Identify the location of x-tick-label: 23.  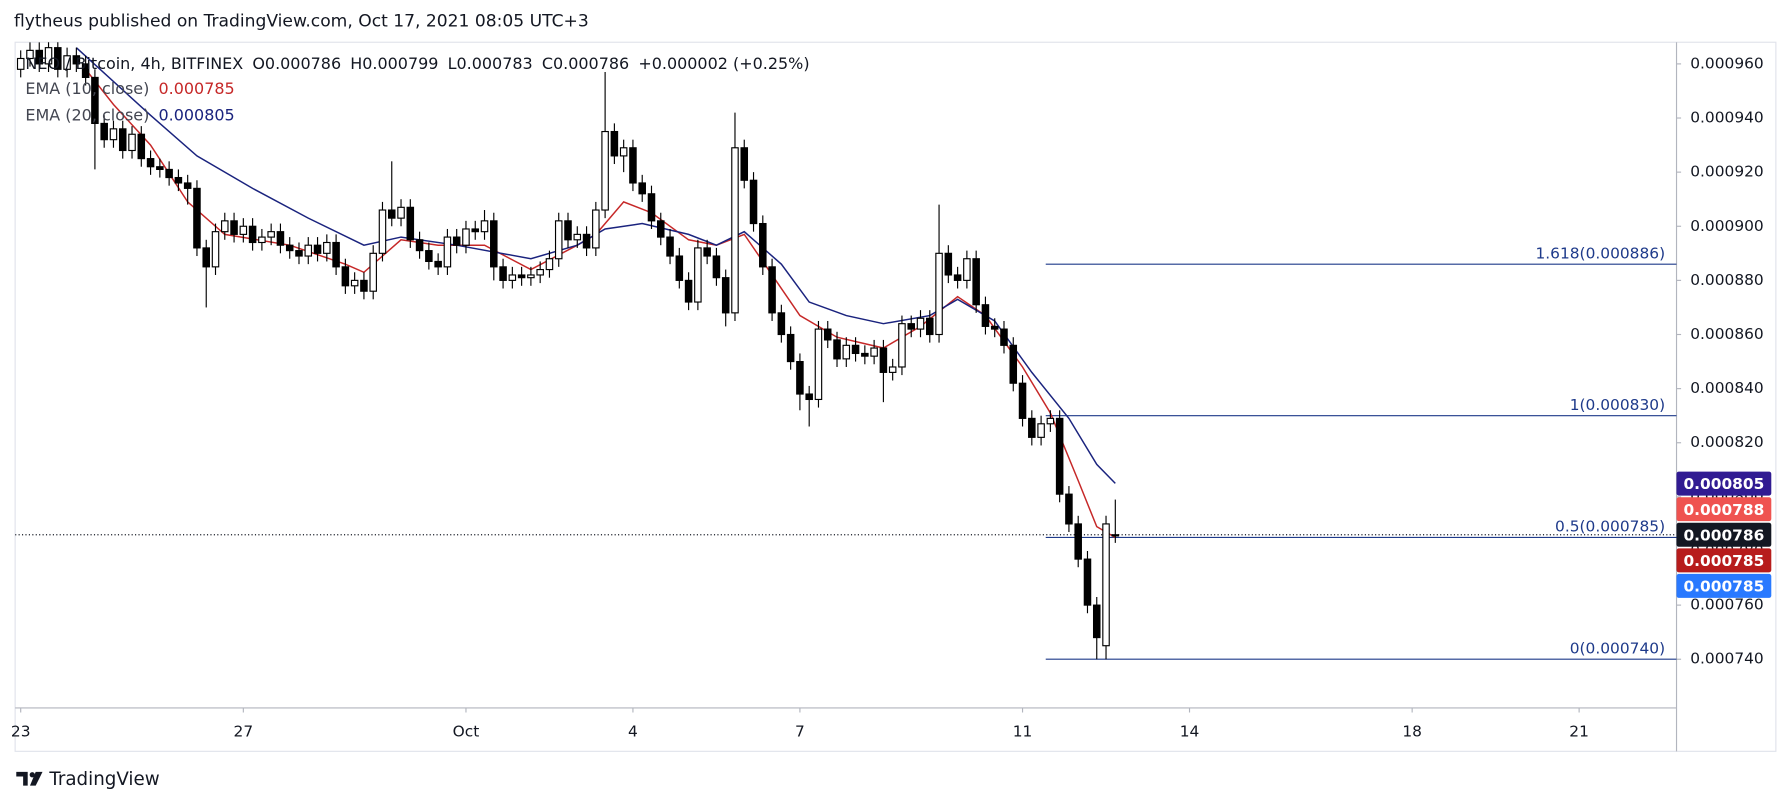
(21, 731).